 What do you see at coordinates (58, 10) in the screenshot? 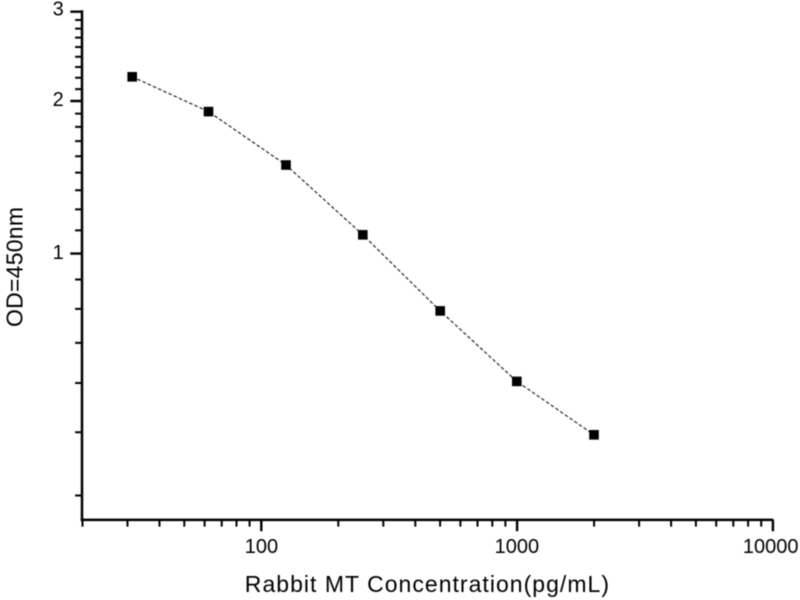
I see `svg-text: 3` at bounding box center [58, 10].